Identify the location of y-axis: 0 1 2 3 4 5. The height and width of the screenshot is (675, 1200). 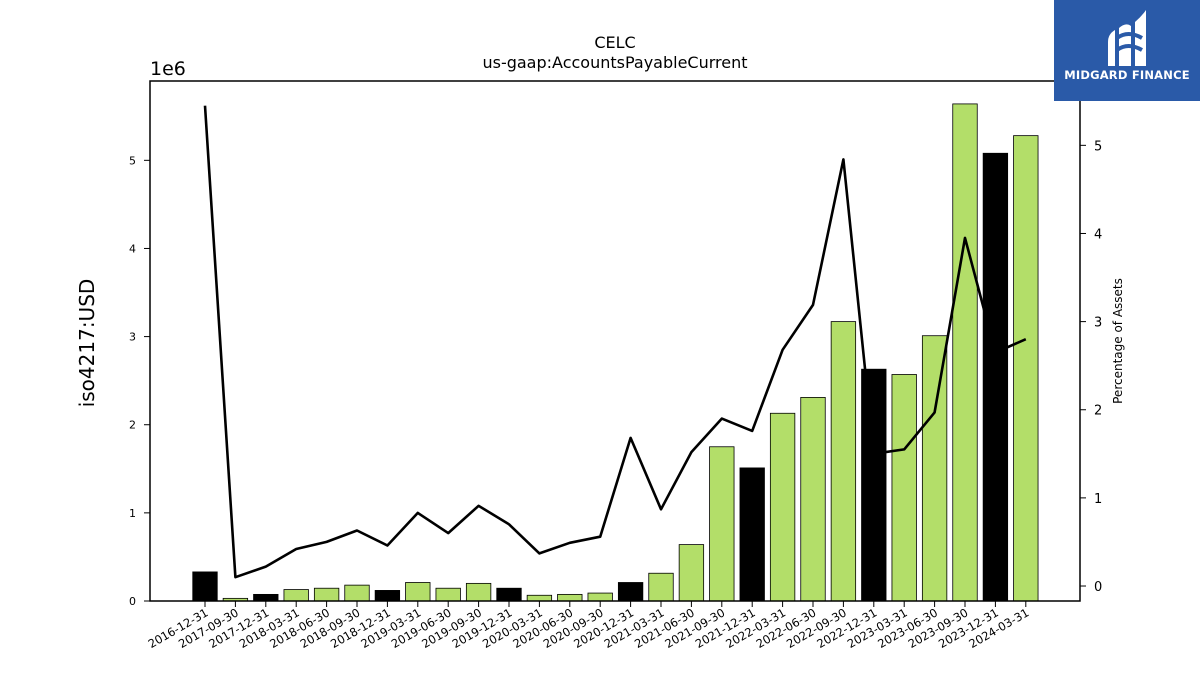
(139, 381).